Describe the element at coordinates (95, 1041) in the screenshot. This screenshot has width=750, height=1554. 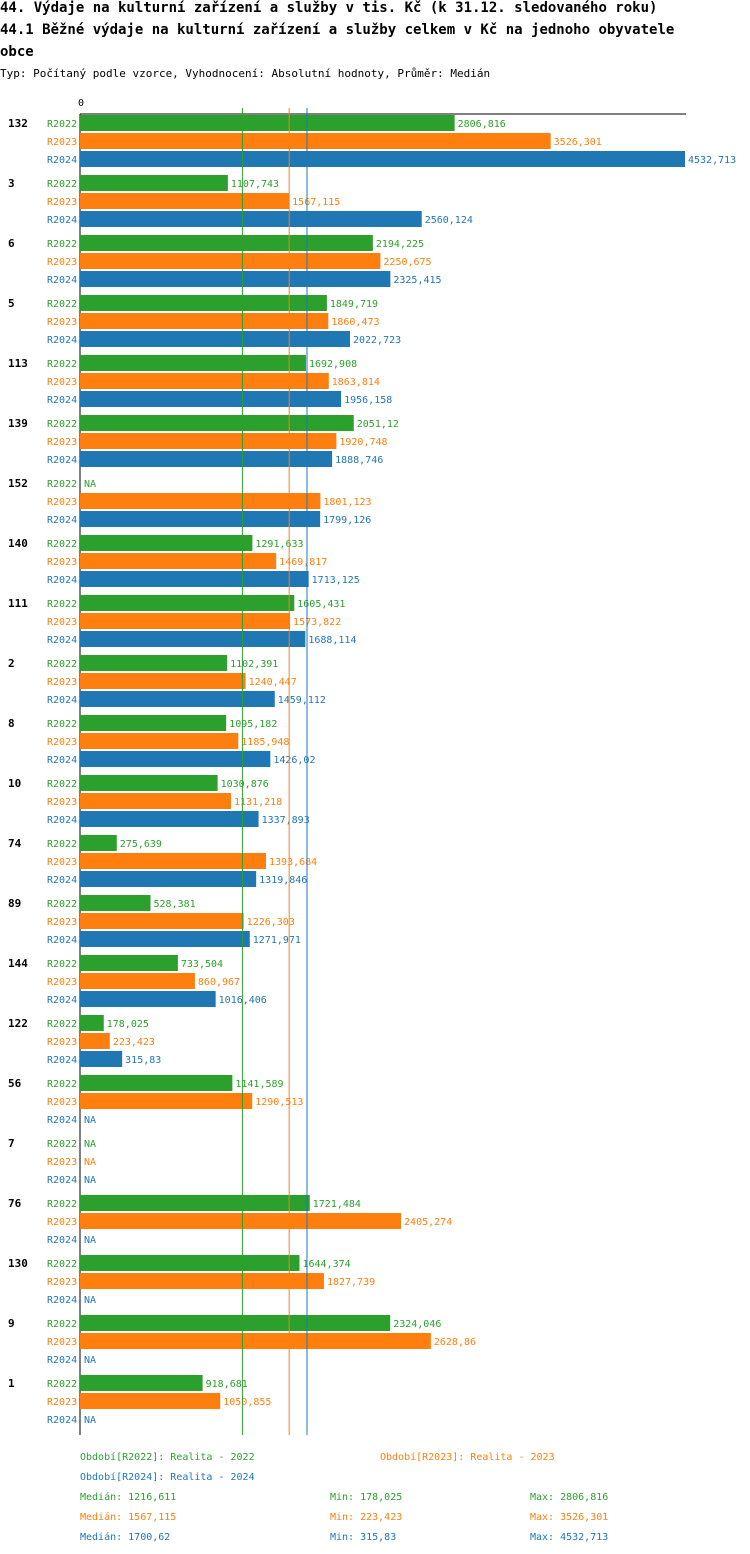
I see `bar-122-r2023` at that location.